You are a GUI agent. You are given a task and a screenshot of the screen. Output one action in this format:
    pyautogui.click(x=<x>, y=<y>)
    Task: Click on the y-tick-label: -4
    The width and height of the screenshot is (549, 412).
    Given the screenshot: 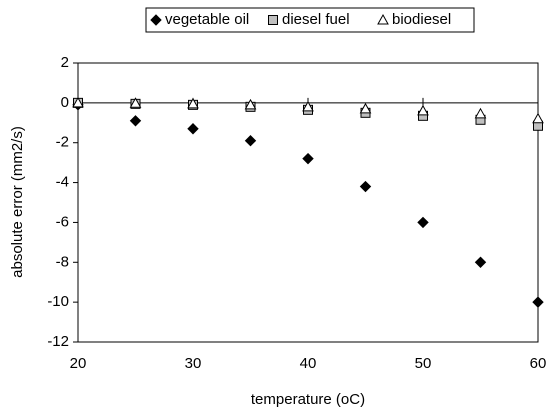 What is the action you would take?
    pyautogui.click(x=62, y=182)
    